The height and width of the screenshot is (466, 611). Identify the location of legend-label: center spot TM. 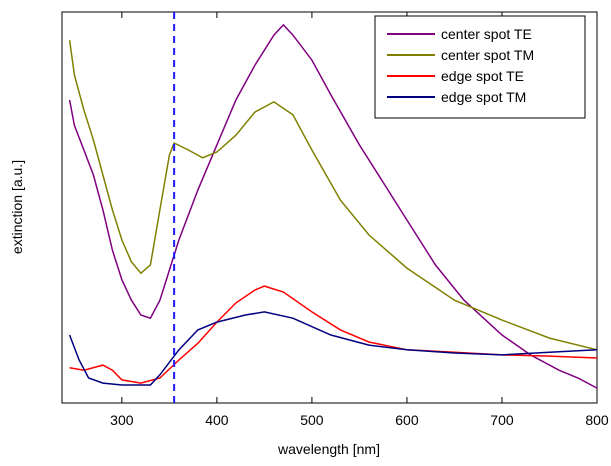
(487, 55).